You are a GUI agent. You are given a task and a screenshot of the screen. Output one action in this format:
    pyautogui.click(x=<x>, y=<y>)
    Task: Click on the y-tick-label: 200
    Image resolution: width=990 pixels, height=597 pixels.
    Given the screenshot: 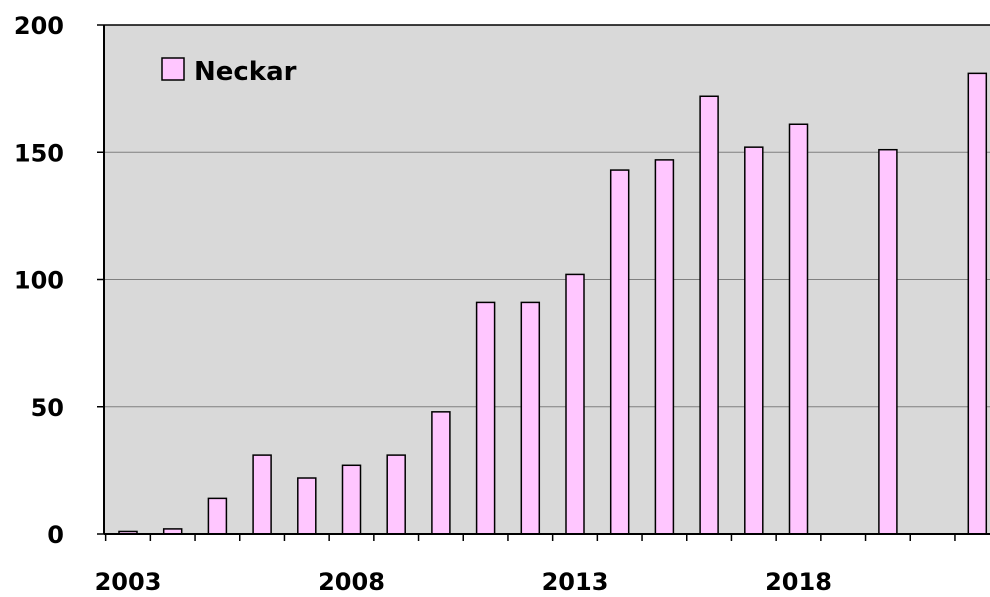 What is the action you would take?
    pyautogui.click(x=39, y=26)
    